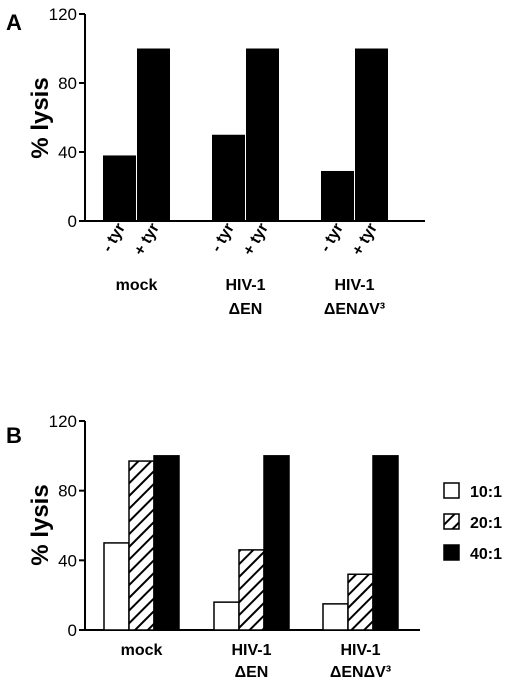  I want to click on bar-labels: - tyr + tyr - tyr + tyr - tyr + tyr, so click(240, 240).